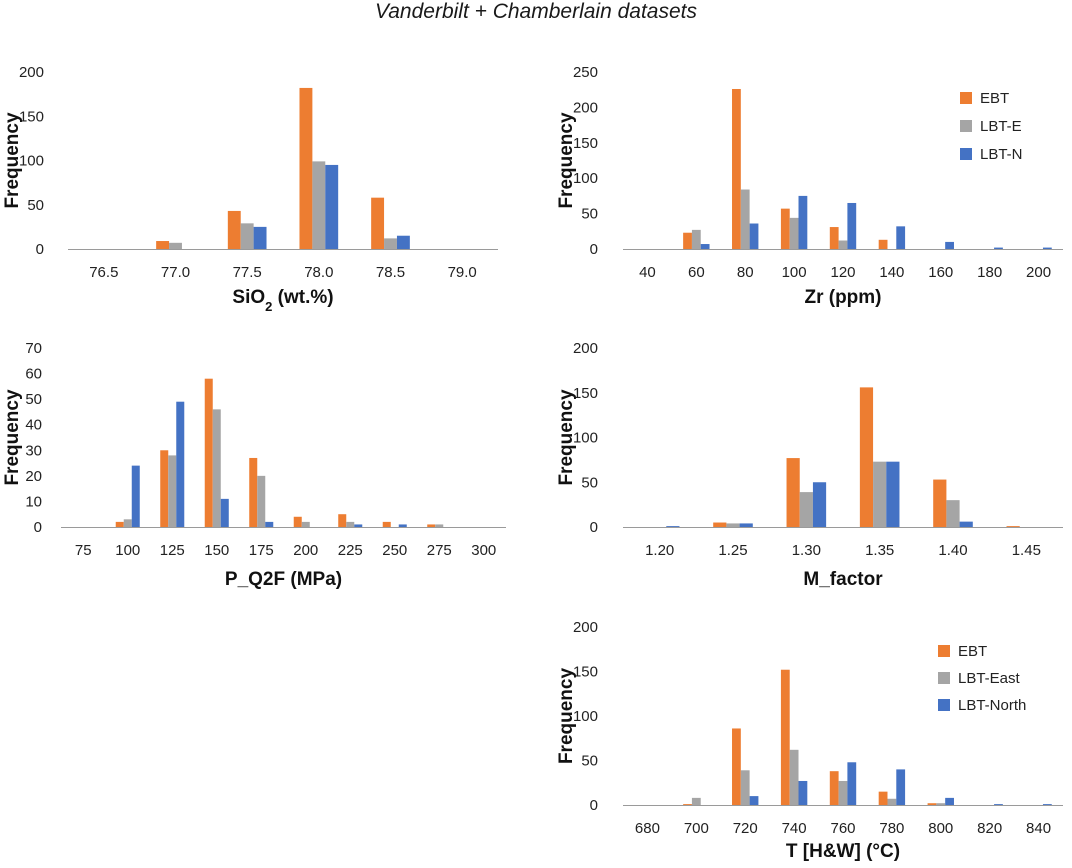  Describe the element at coordinates (483, 550) in the screenshot. I see `x-tick-label: 300` at that location.